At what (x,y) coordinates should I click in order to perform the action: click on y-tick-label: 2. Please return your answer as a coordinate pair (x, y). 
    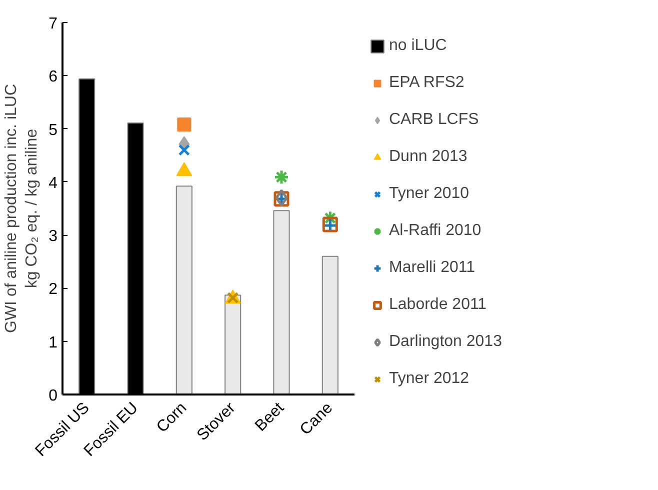
    Looking at the image, I should click on (53, 289).